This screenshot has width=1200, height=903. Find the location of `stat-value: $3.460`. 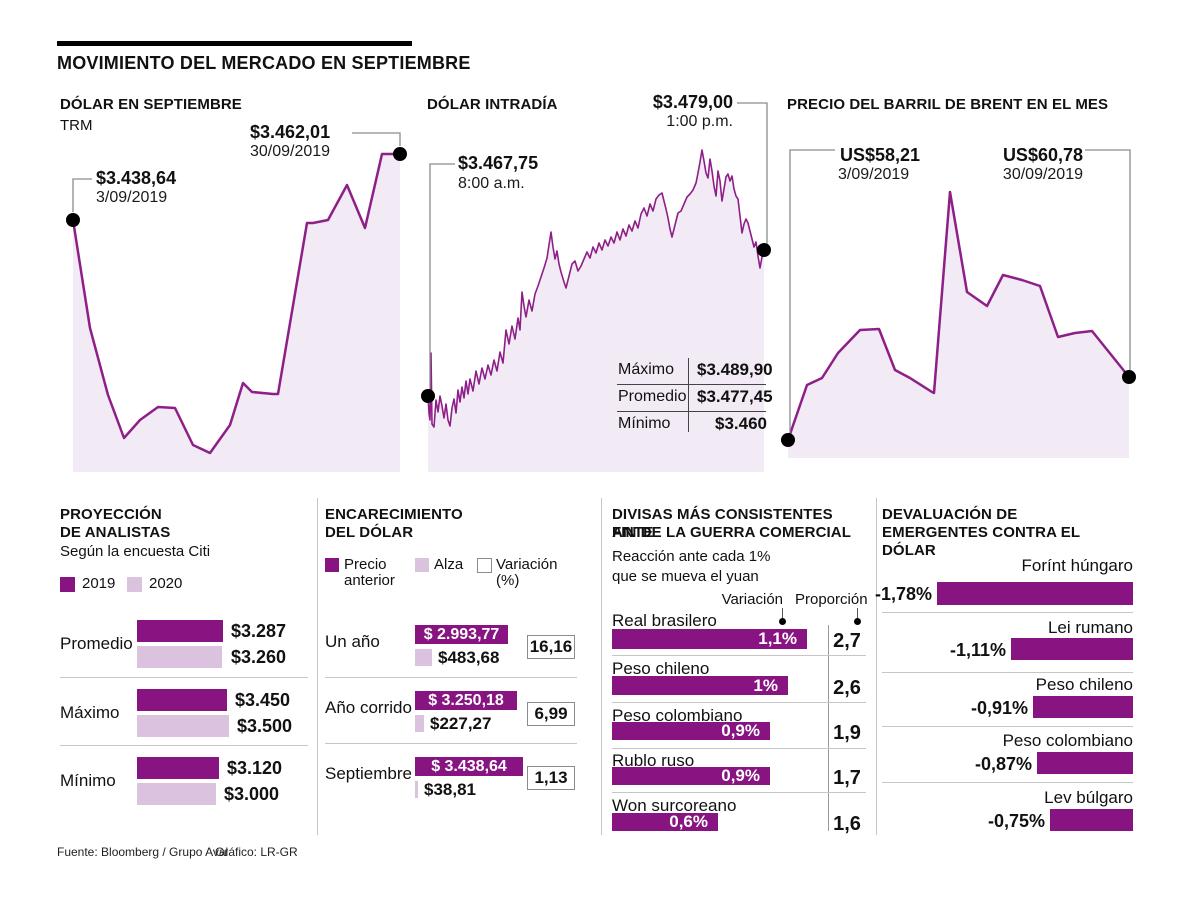

stat-value: $3.460 is located at coordinates (741, 423).